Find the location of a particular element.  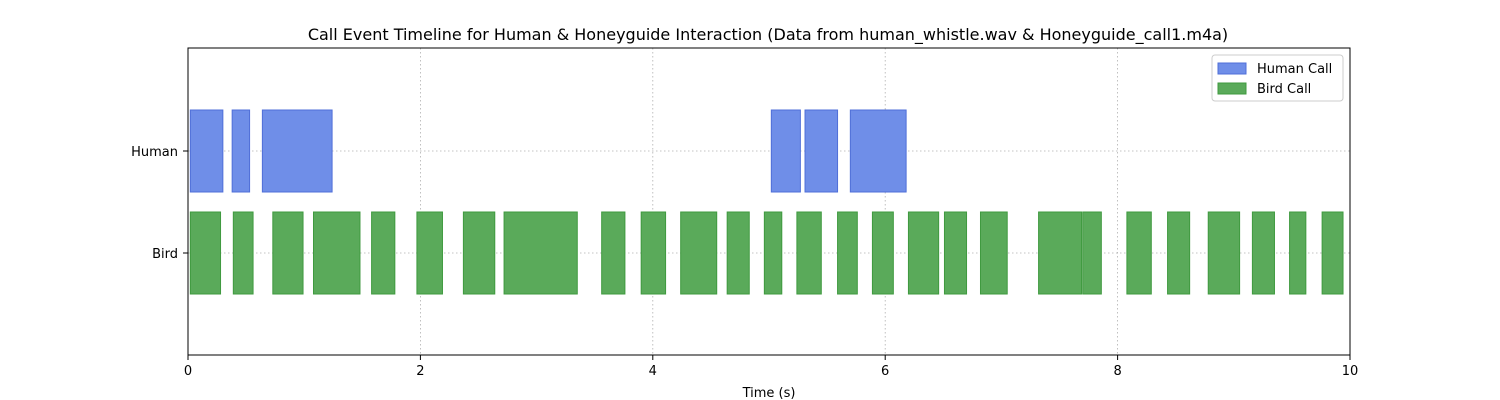

x-tick-label: 2 is located at coordinates (420, 371).